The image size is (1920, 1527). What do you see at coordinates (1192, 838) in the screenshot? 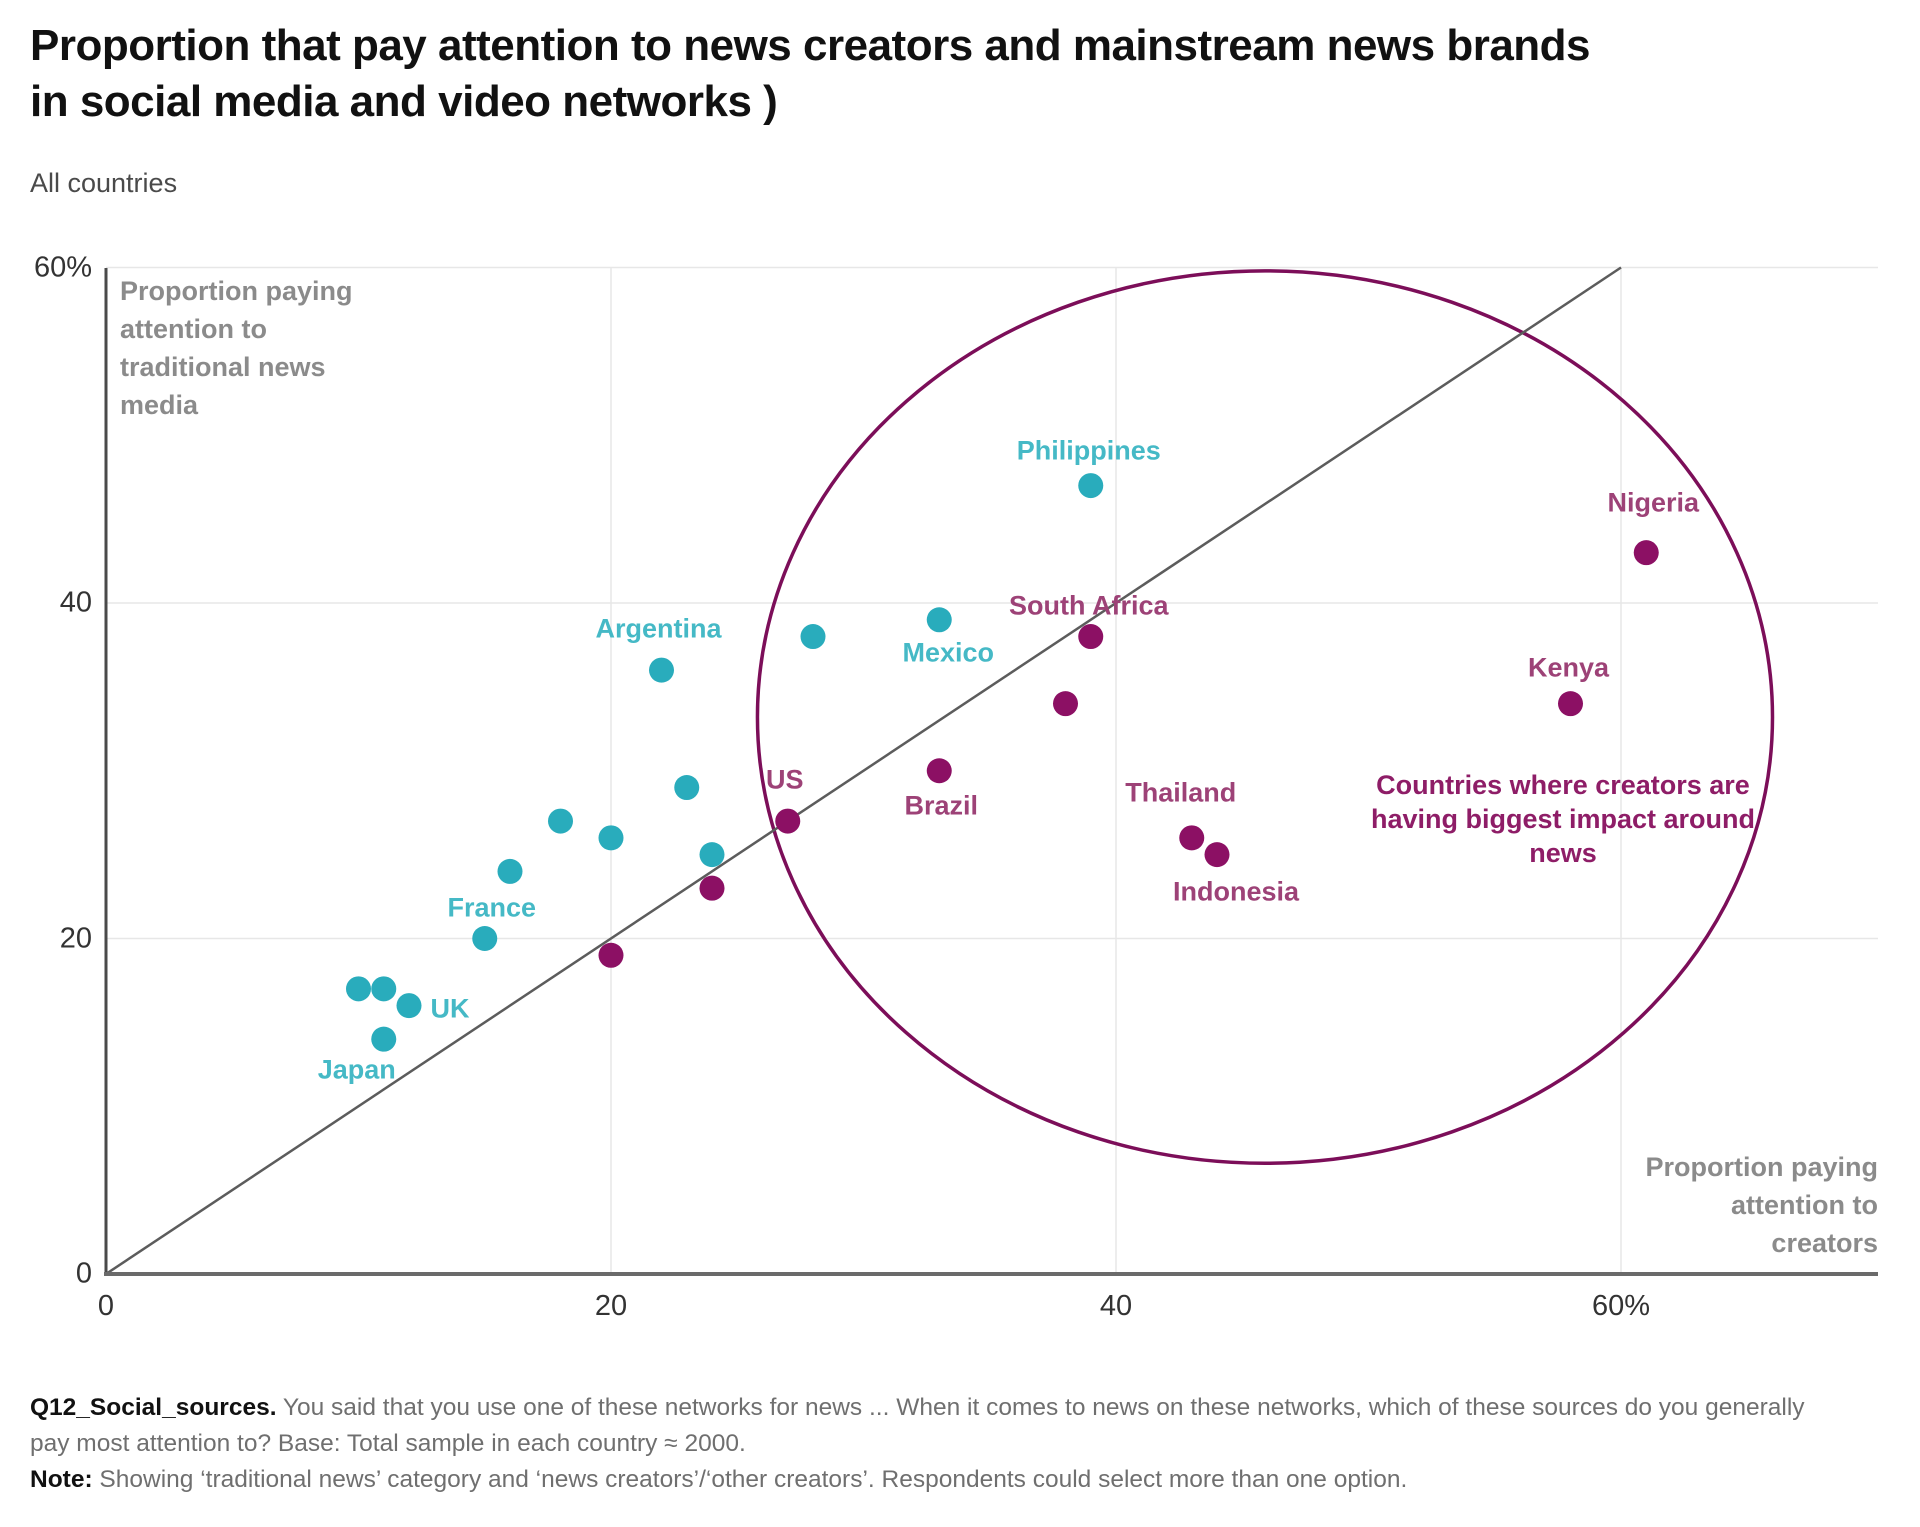
I see `data-point-thailand` at bounding box center [1192, 838].